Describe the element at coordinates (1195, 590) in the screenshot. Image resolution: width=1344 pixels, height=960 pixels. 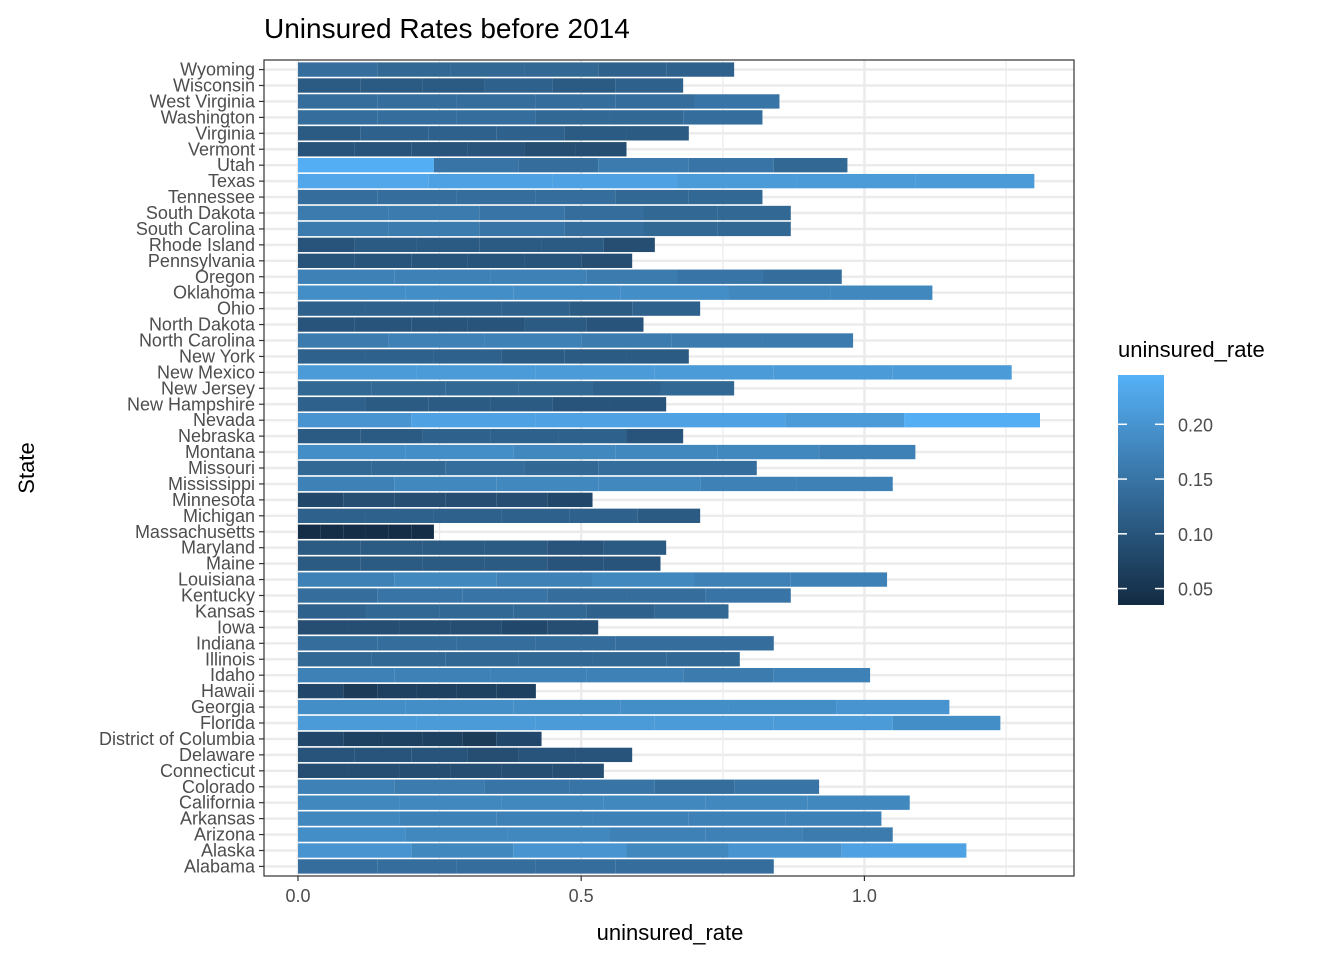
I see `legend-label: 0.05` at that location.